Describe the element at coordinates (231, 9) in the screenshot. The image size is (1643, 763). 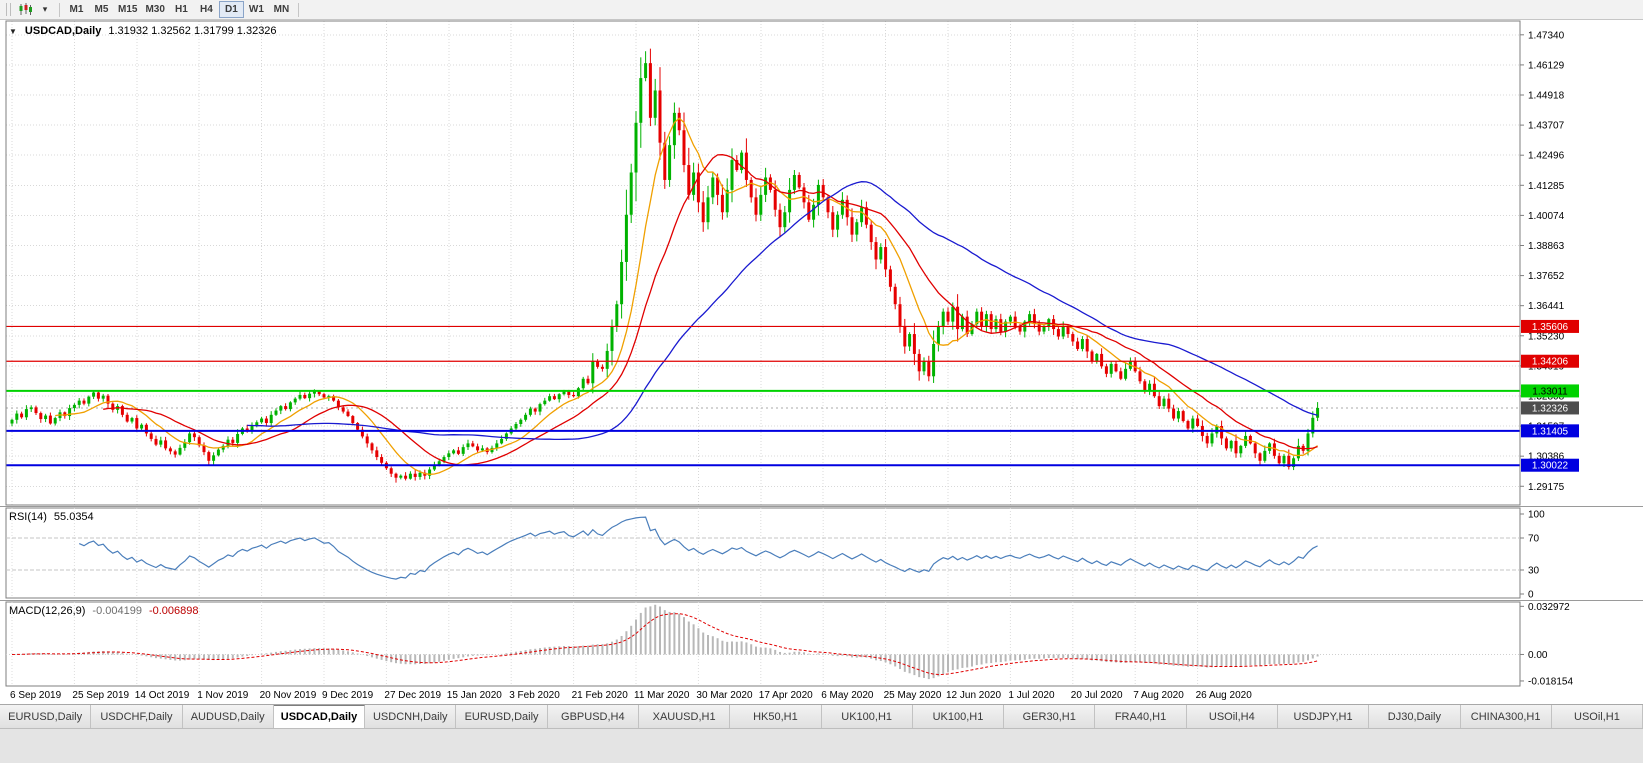
I see `timeframe-button-d1: D1` at that location.